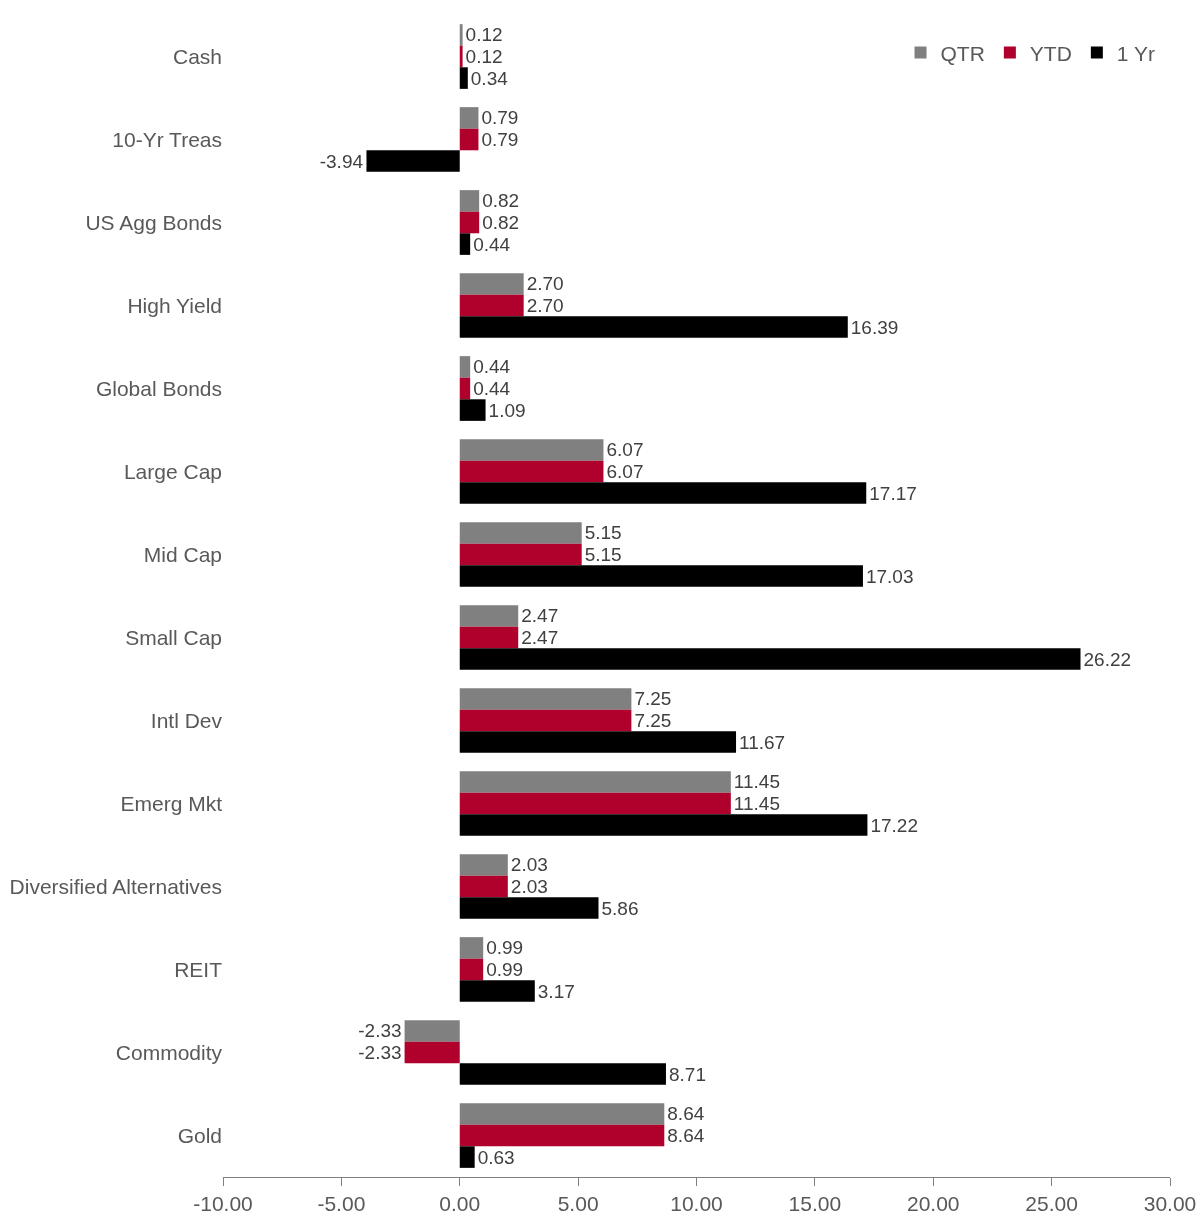  I want to click on x-tick-label: 0.00, so click(460, 1204).